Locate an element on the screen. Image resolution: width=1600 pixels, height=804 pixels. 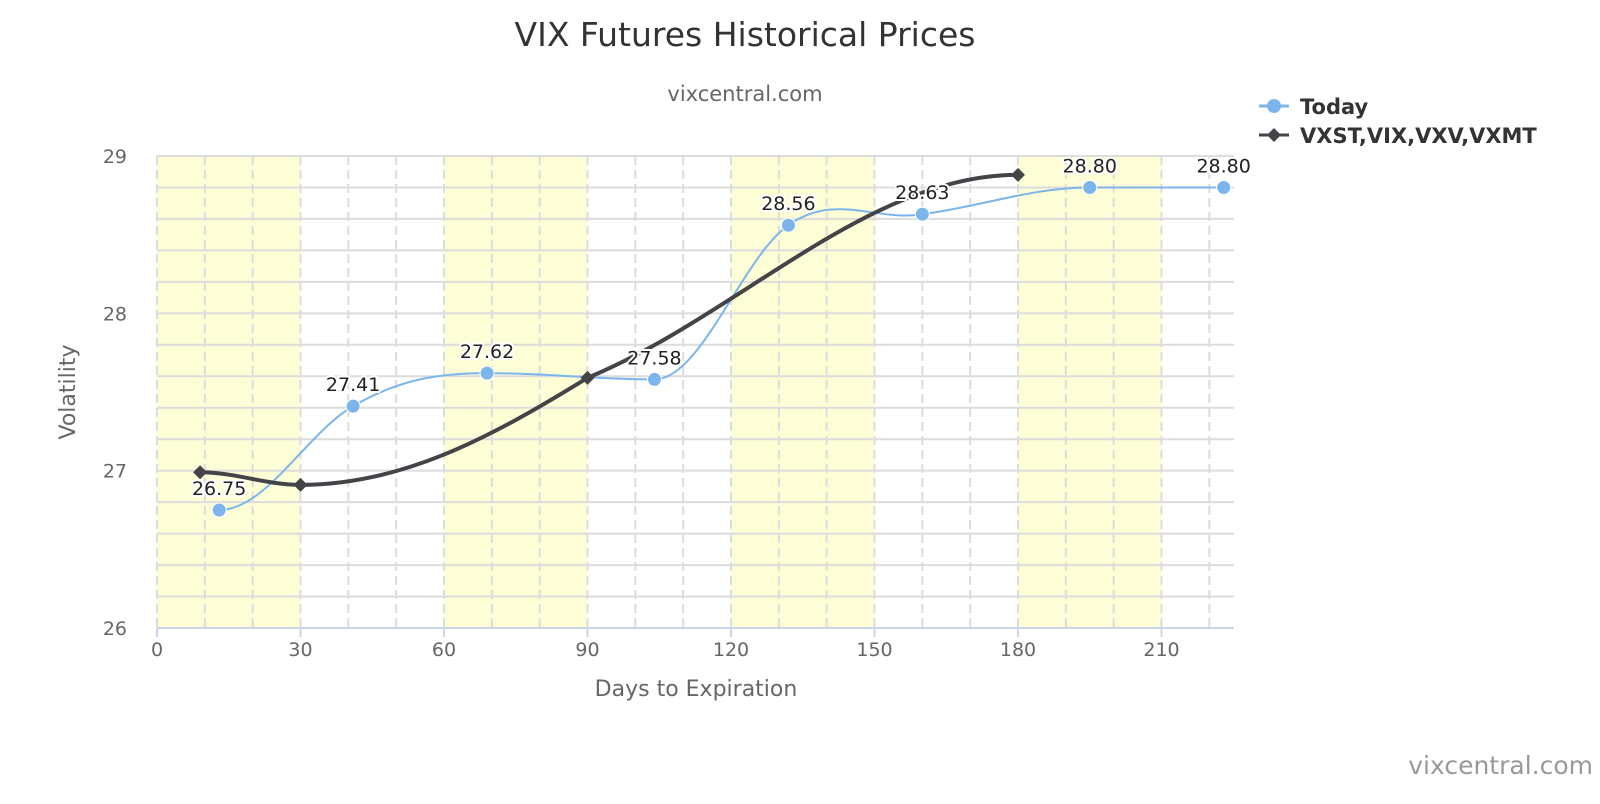
y-tick-label: 27 is located at coordinates (115, 472).